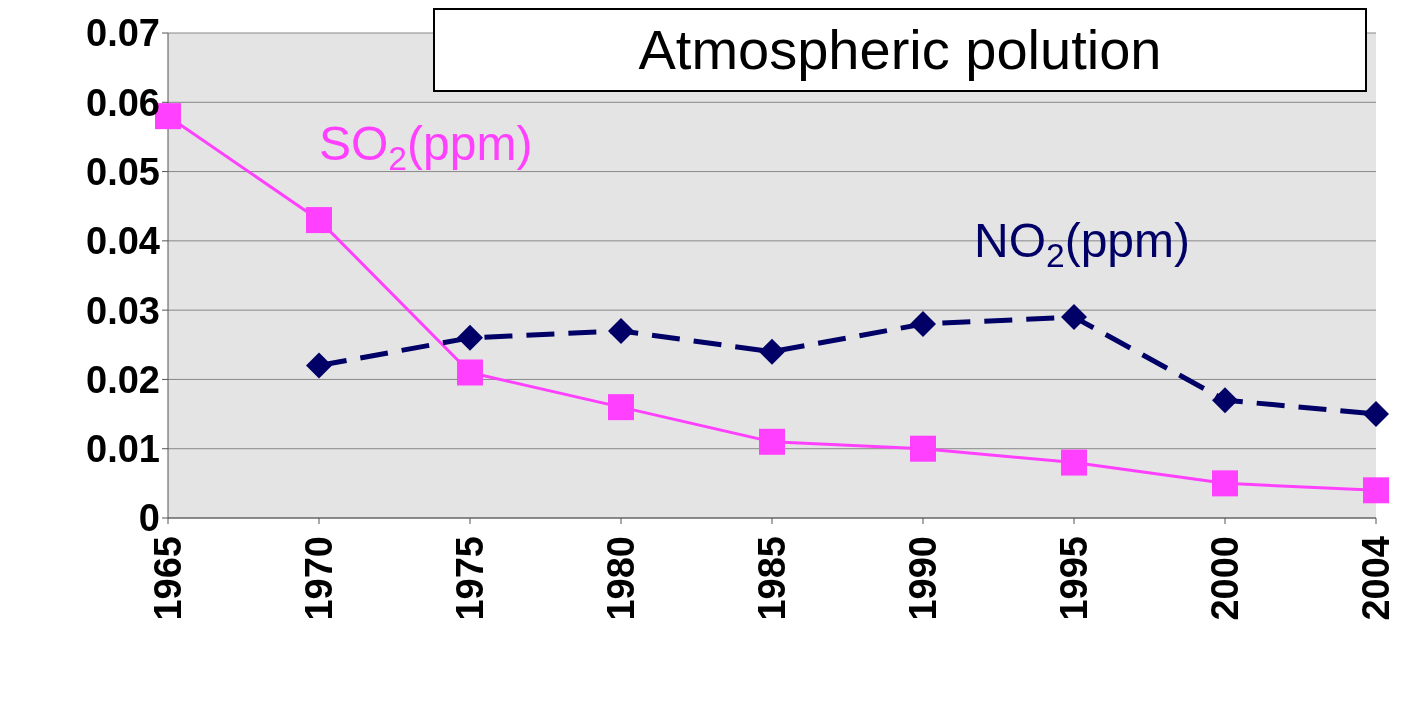  Describe the element at coordinates (123, 33) in the screenshot. I see `y-tick-label: 0.07` at that location.